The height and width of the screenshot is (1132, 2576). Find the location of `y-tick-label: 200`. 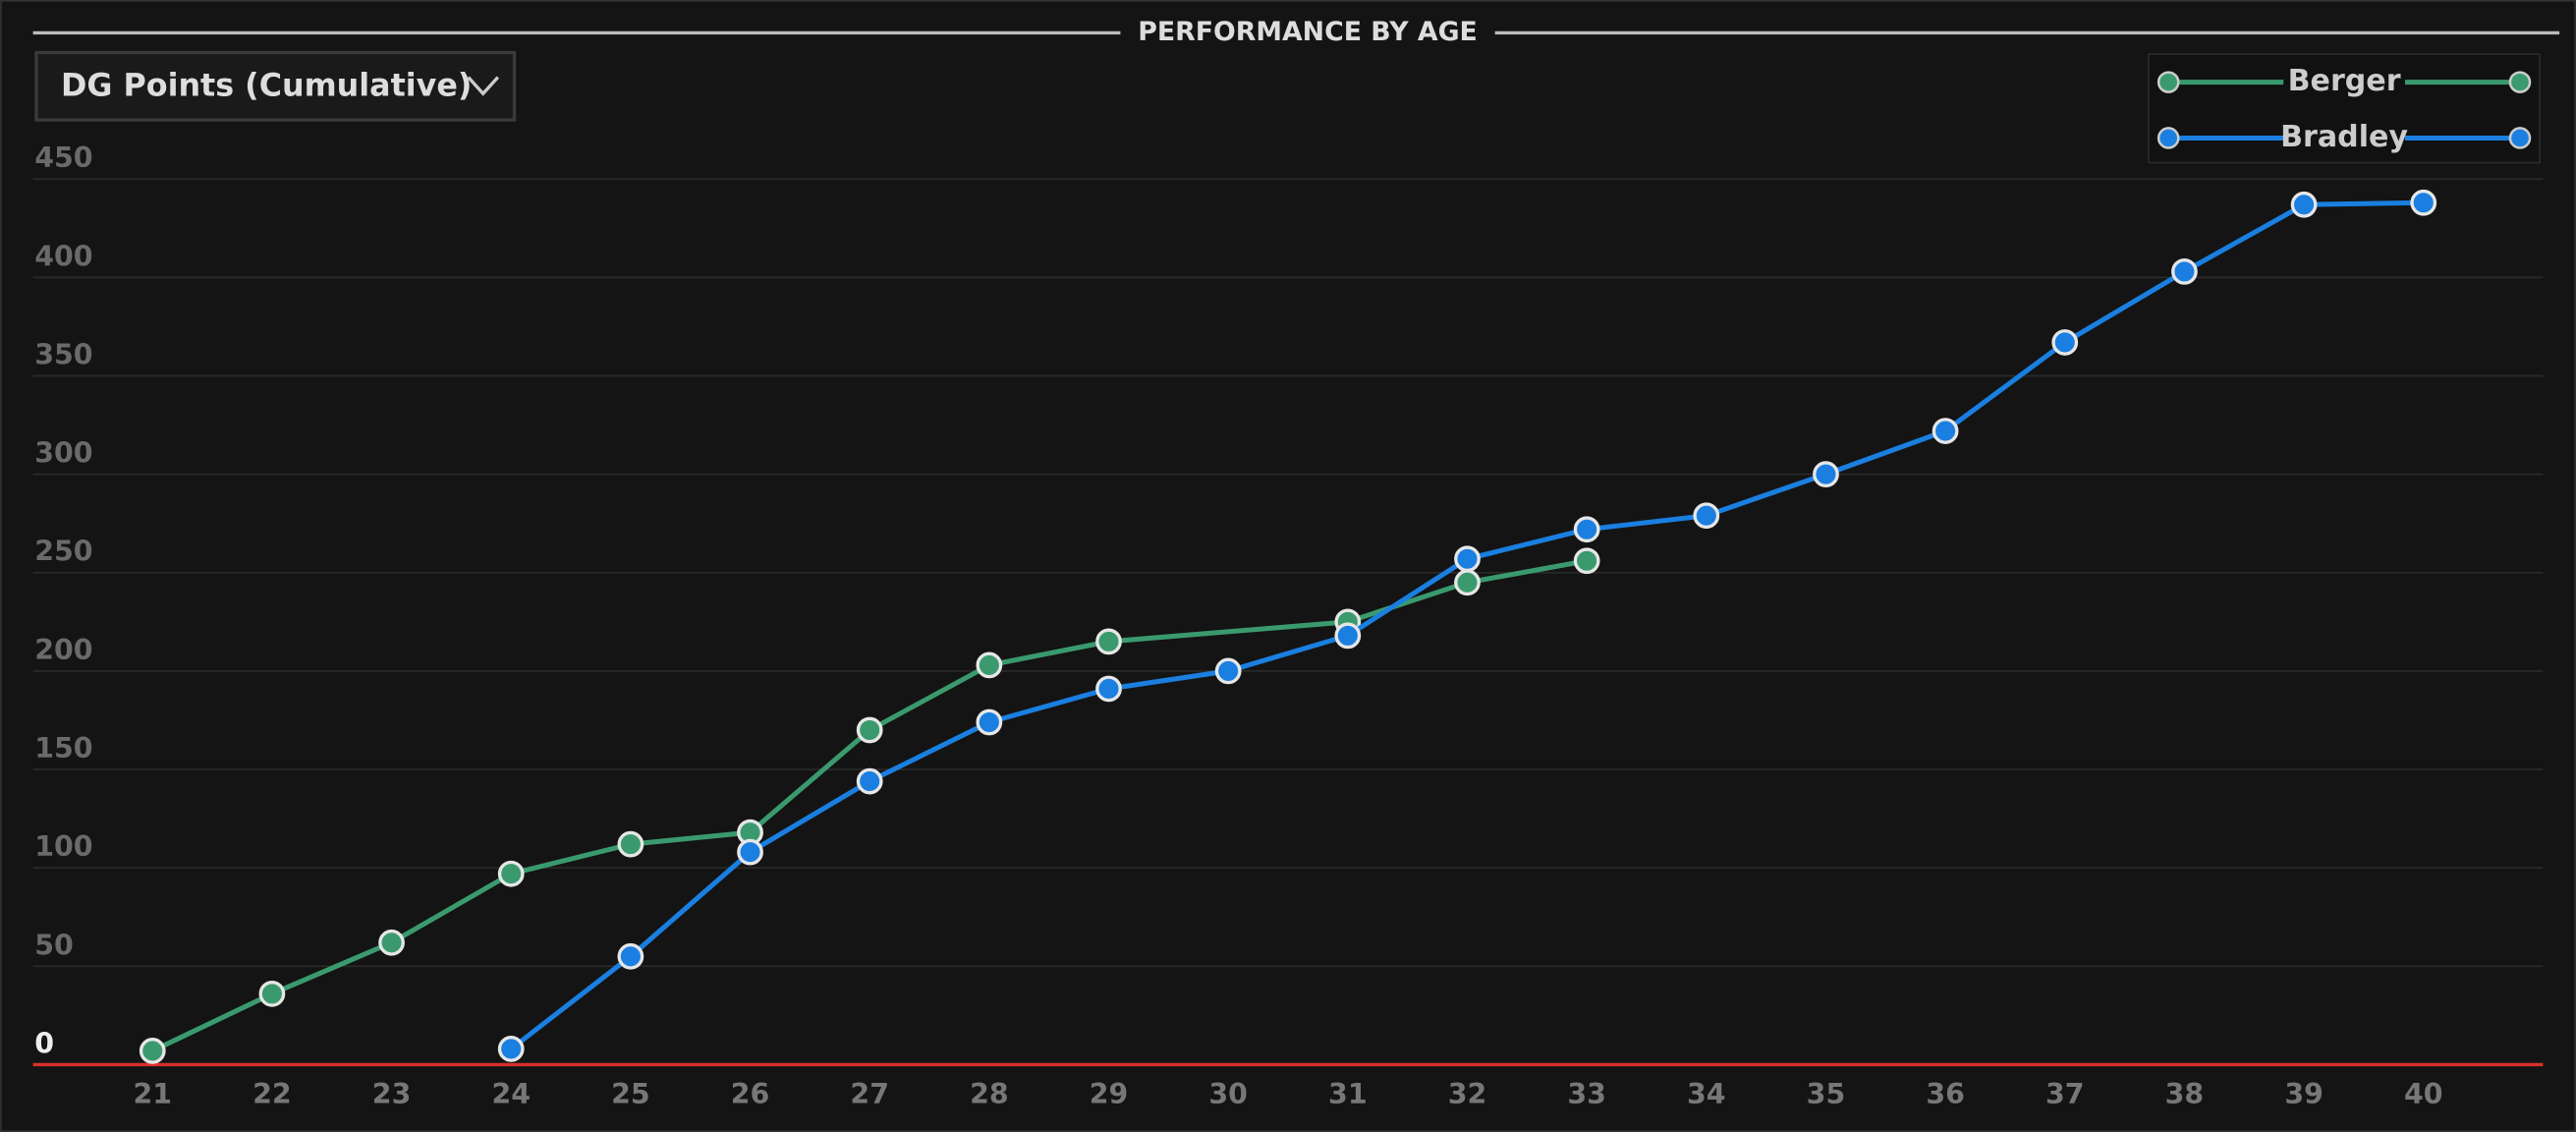

y-tick-label: 200 is located at coordinates (63, 650).